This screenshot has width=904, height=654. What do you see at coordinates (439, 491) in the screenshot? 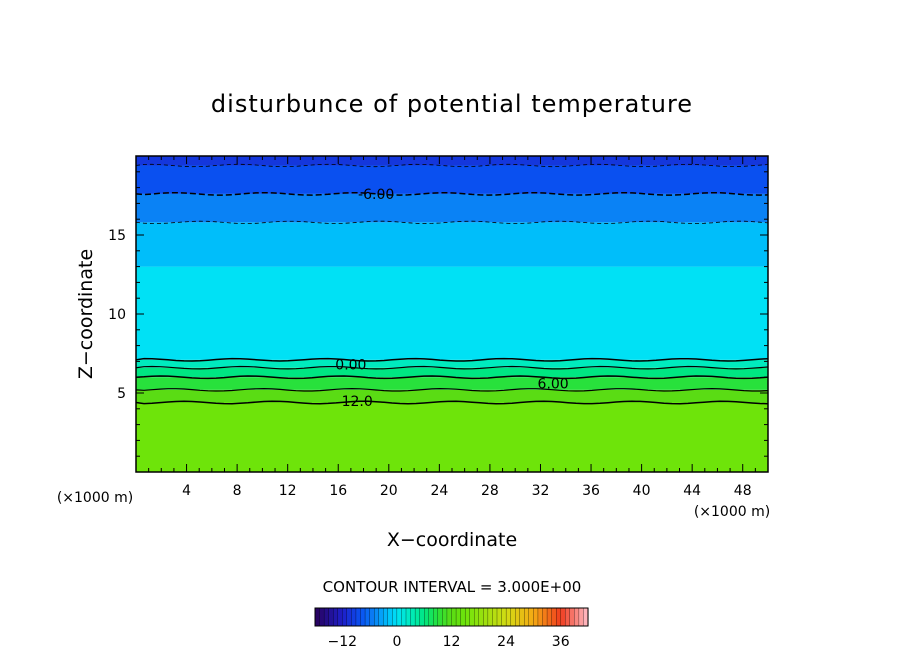
I see `x-tick-label: 24` at bounding box center [439, 491].